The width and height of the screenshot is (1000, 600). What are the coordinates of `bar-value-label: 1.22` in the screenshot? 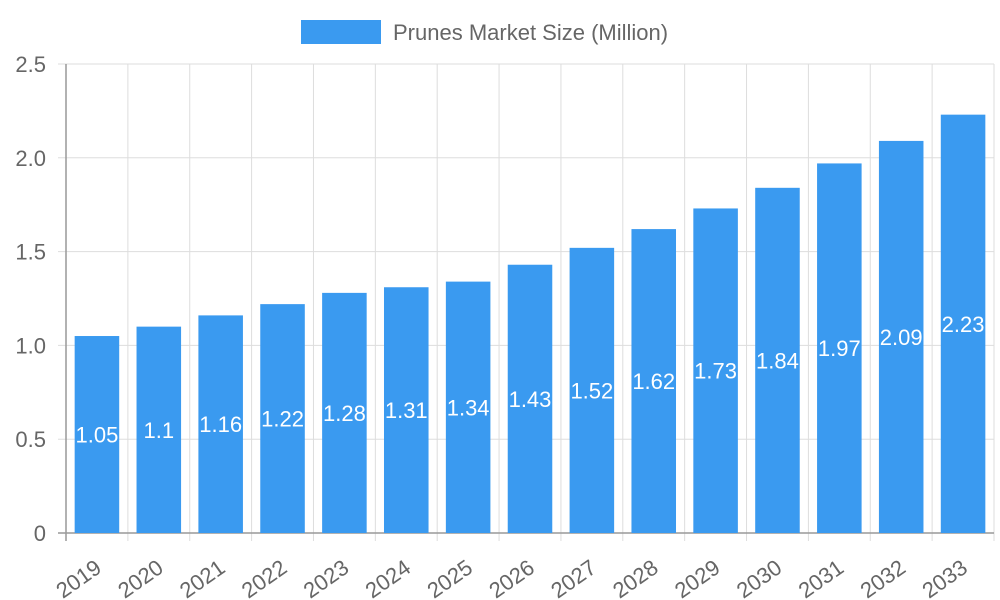 It's located at (282, 419).